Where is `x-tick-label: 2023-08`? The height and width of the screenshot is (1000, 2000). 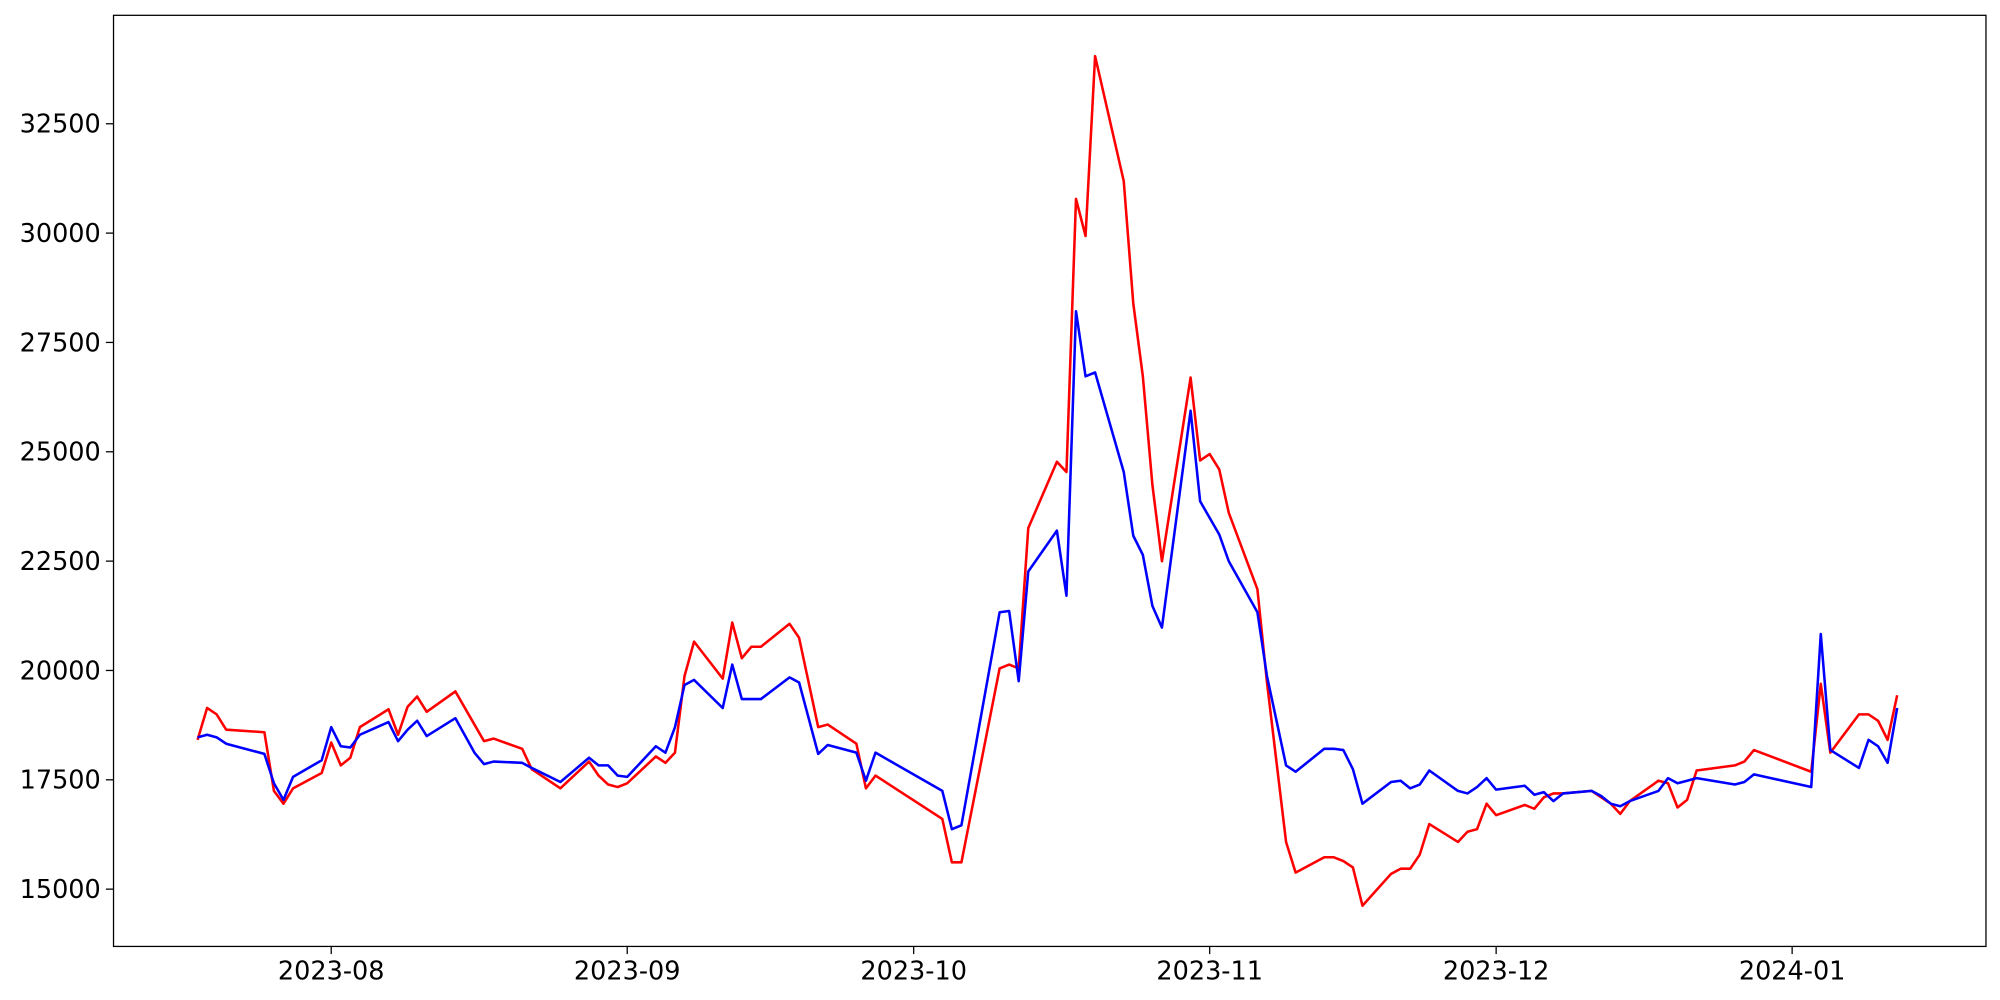
x-tick-label: 2023-08 is located at coordinates (331, 972).